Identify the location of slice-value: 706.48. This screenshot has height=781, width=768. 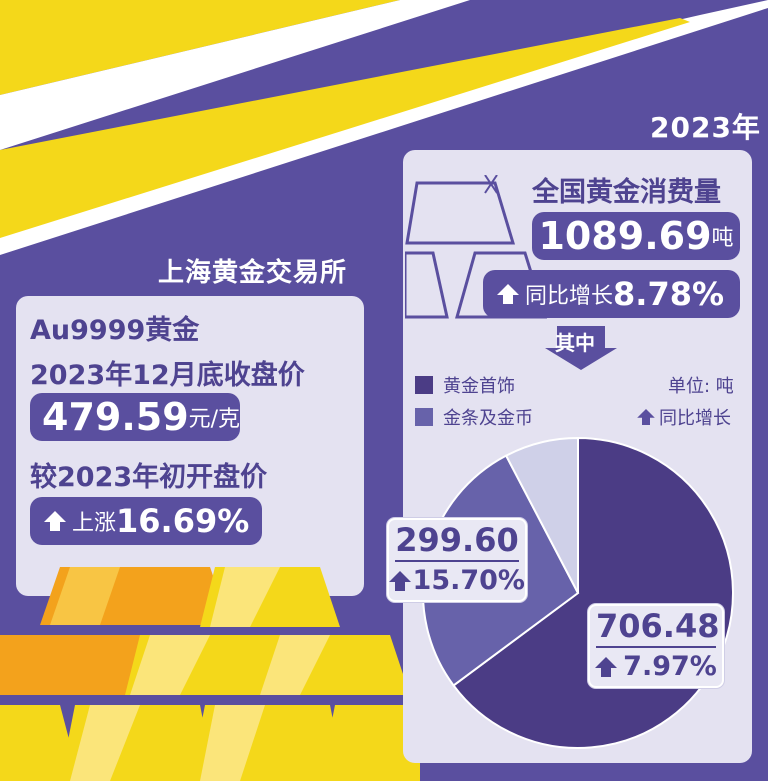
(657, 627).